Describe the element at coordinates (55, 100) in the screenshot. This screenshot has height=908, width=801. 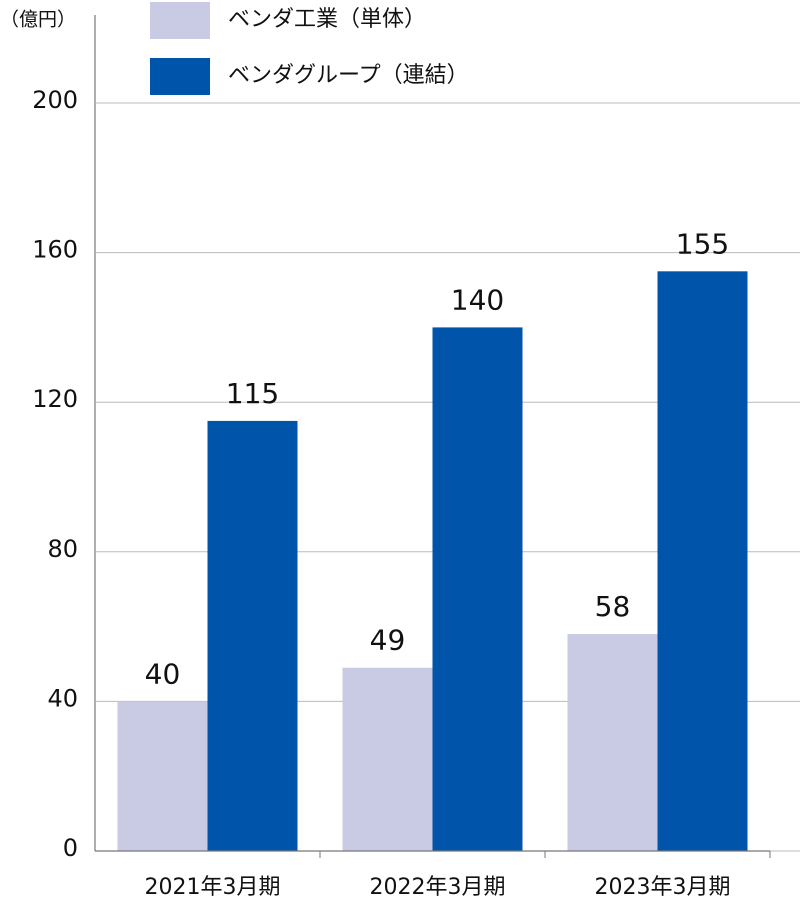
I see `y-tick-label: 200` at that location.